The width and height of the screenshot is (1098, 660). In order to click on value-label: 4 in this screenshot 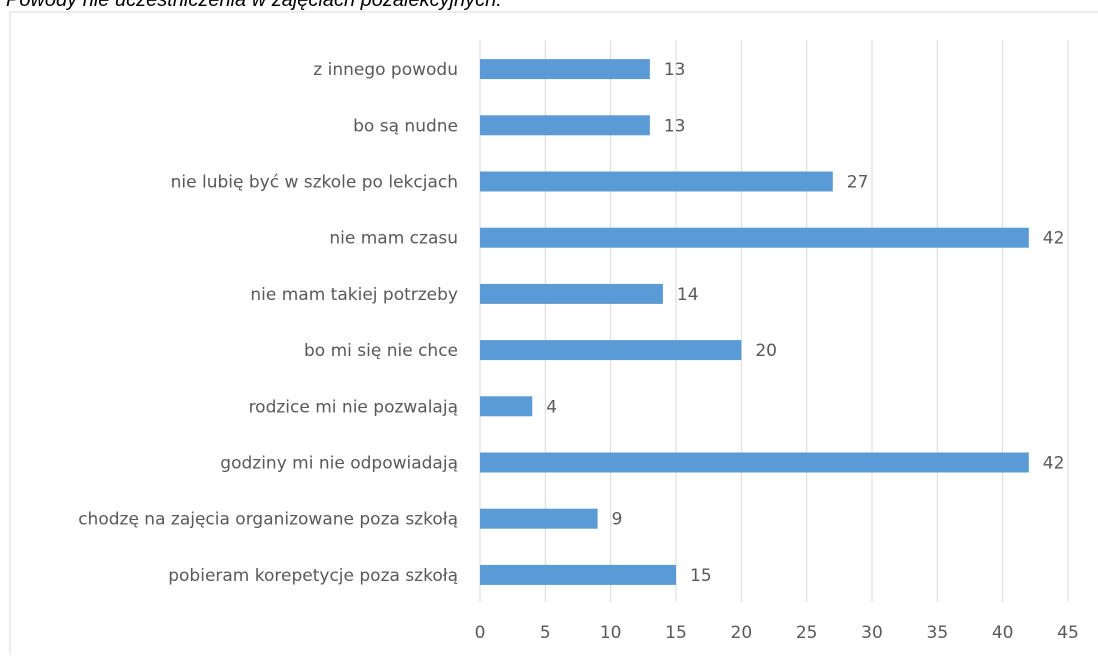, I will do `click(551, 407)`.